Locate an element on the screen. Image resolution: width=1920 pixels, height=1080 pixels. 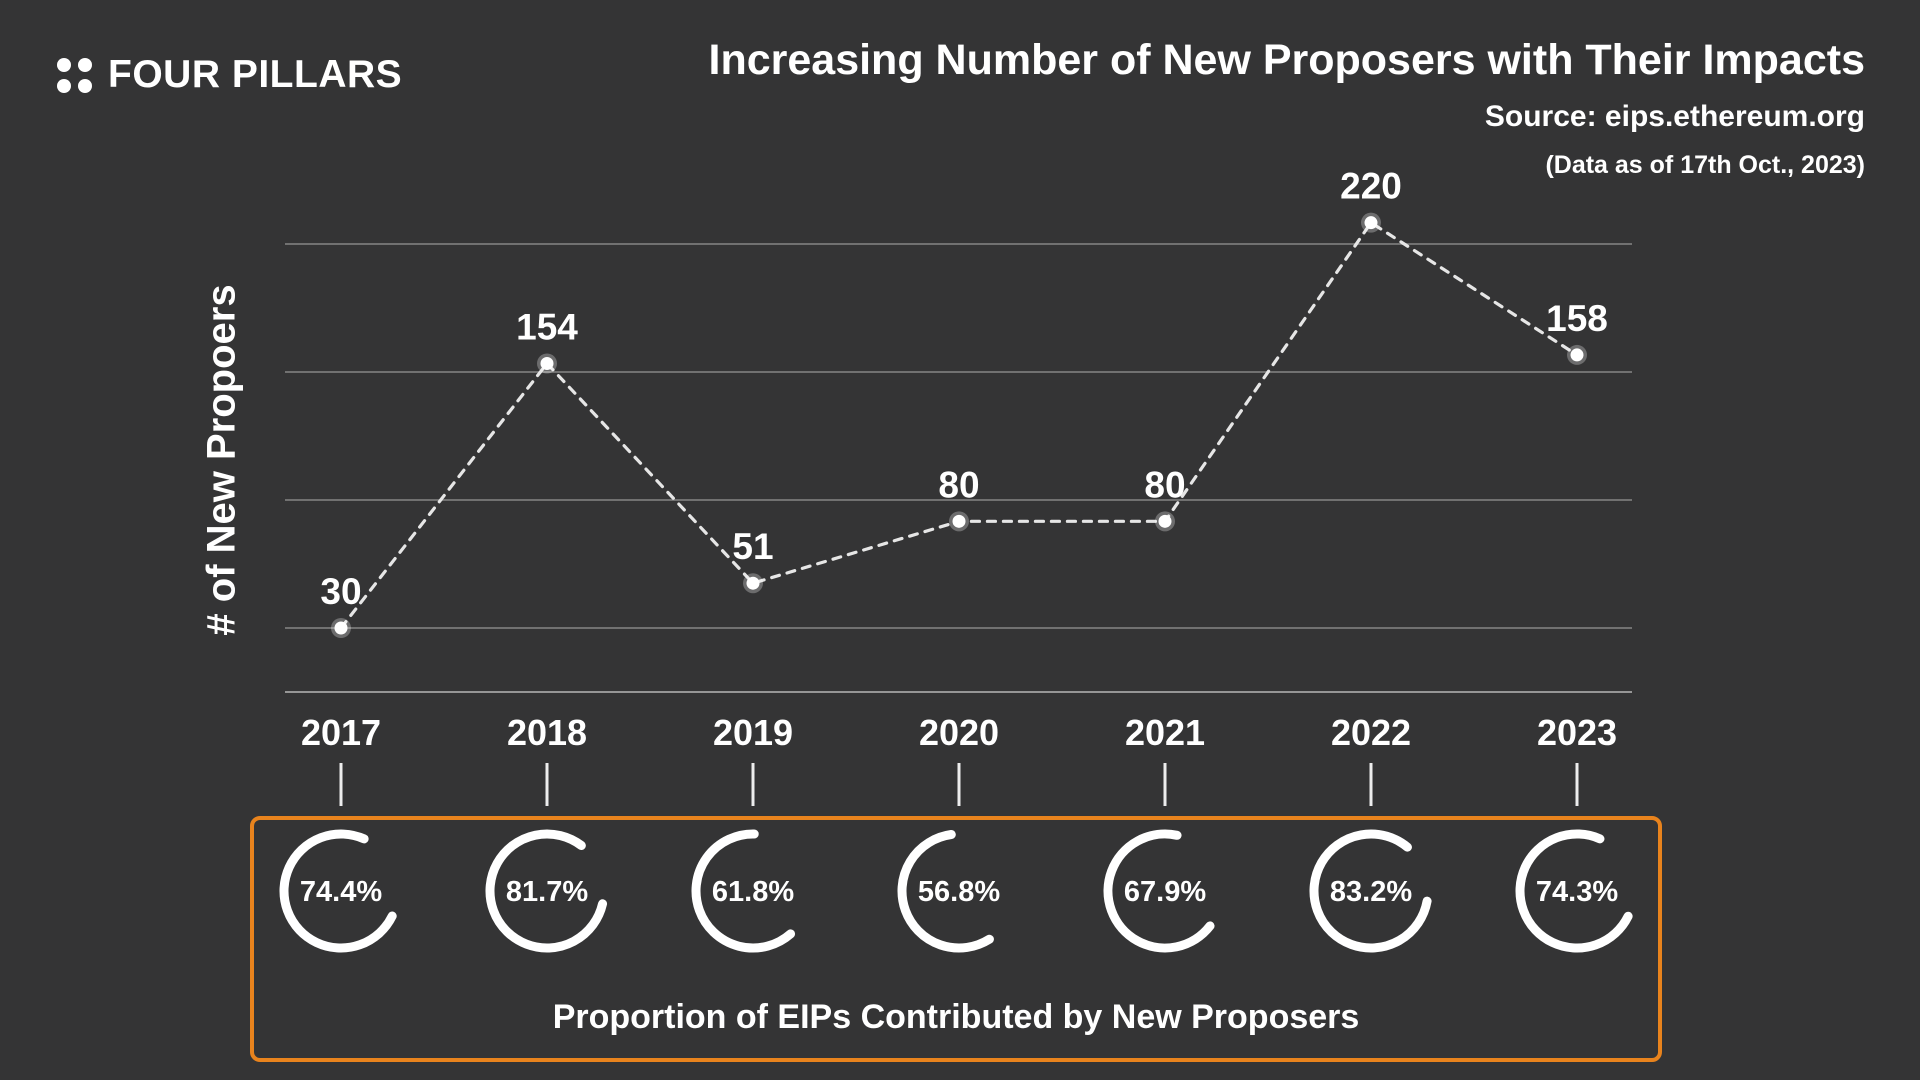
gauge-value-label: 74.3% is located at coordinates (1577, 892).